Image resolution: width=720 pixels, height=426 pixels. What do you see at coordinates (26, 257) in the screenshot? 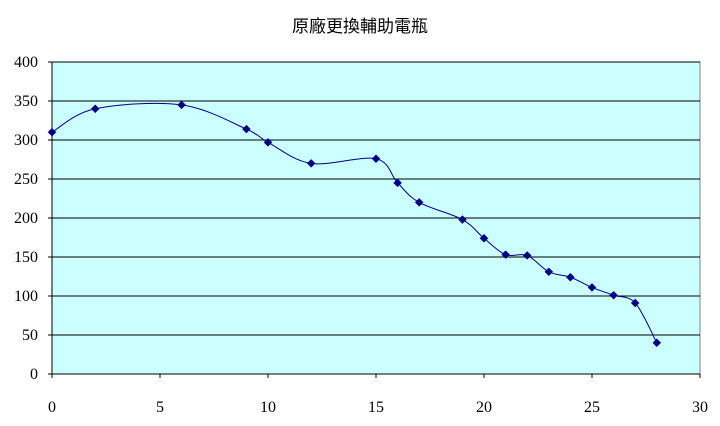
I see `y-tick-label-150: 150` at bounding box center [26, 257].